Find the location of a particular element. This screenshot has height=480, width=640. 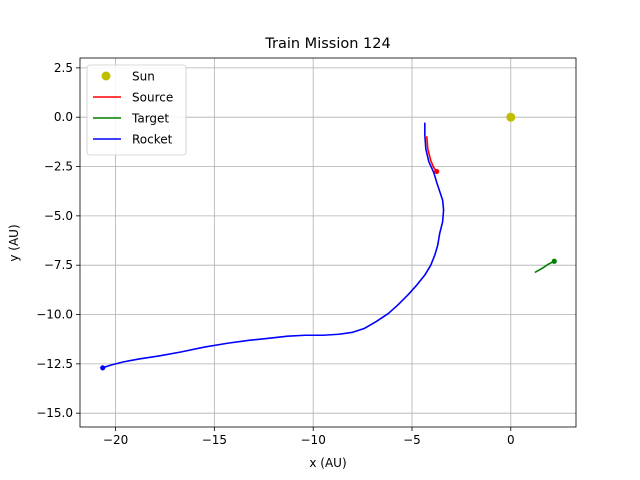

source-end-point is located at coordinates (437, 171).